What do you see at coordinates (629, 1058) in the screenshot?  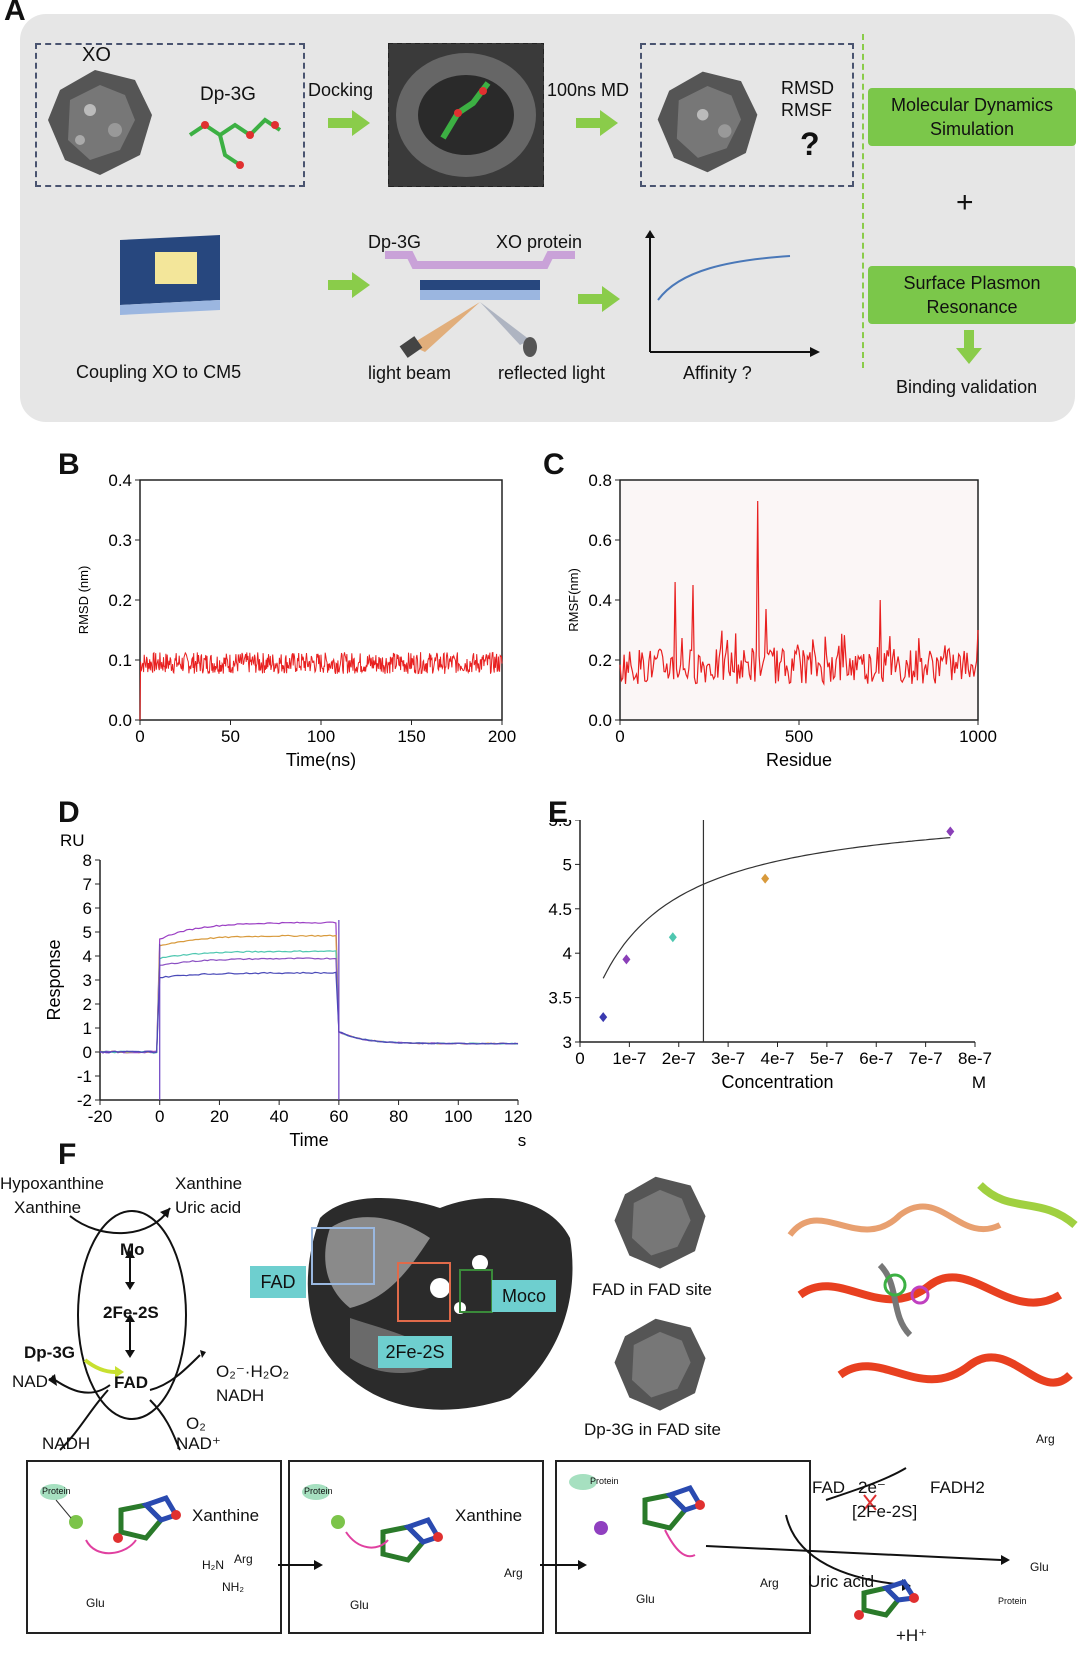 I see `x-tick-label: 1e-7` at bounding box center [629, 1058].